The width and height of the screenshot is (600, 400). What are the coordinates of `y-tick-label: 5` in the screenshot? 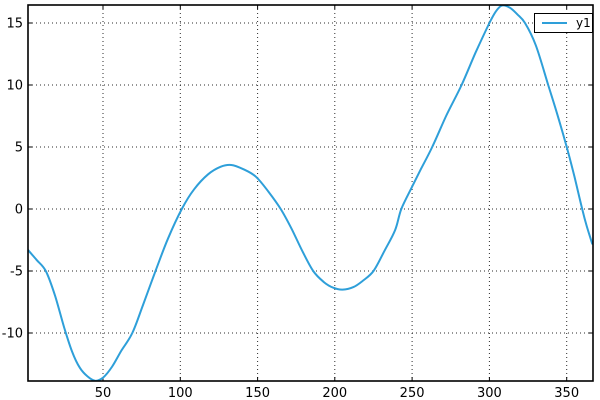 It's located at (19, 148).